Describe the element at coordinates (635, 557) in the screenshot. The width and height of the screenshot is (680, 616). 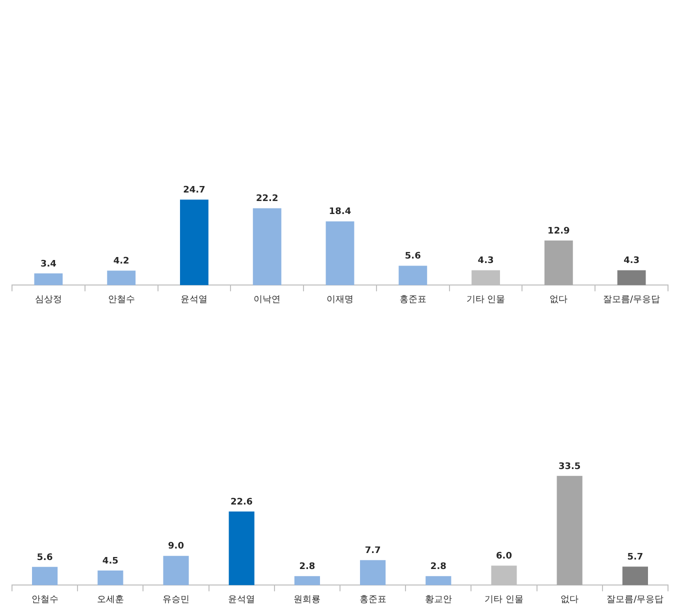
I see `data-label: 5.7` at that location.